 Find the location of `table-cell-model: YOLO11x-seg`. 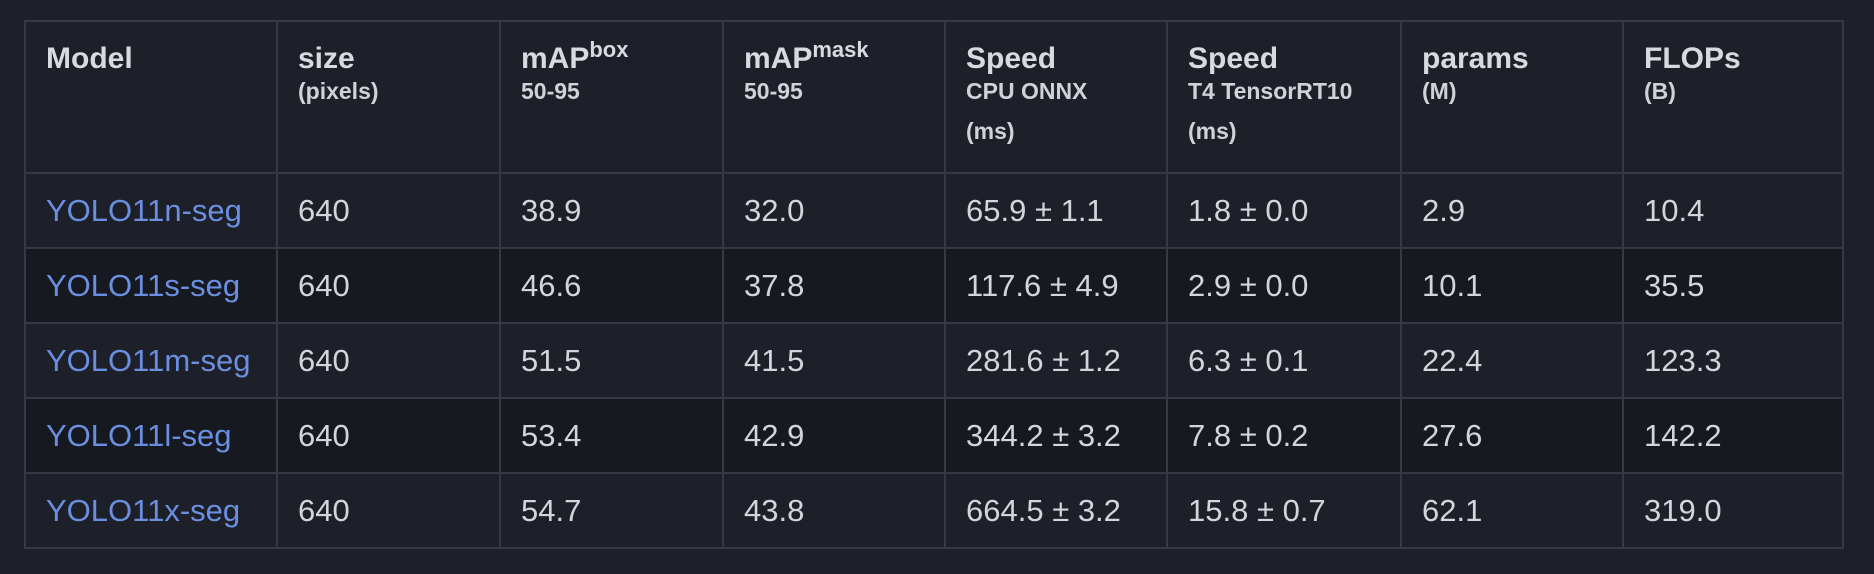

table-cell-model: YOLO11x-seg is located at coordinates (151, 510).